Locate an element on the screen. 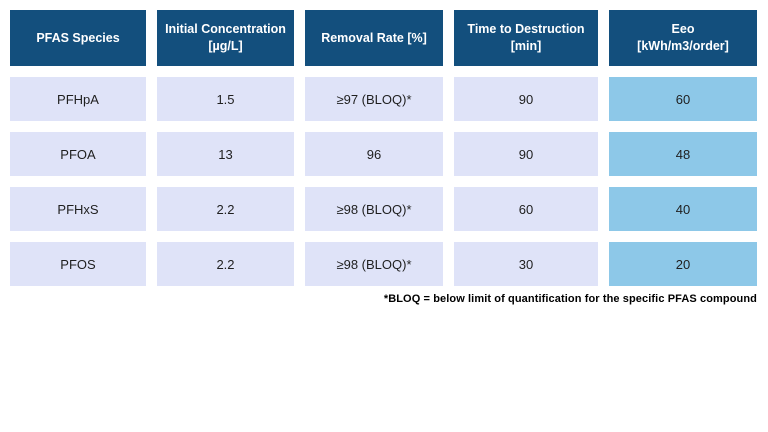  header-label: Removal Rate [%] is located at coordinates (374, 37).